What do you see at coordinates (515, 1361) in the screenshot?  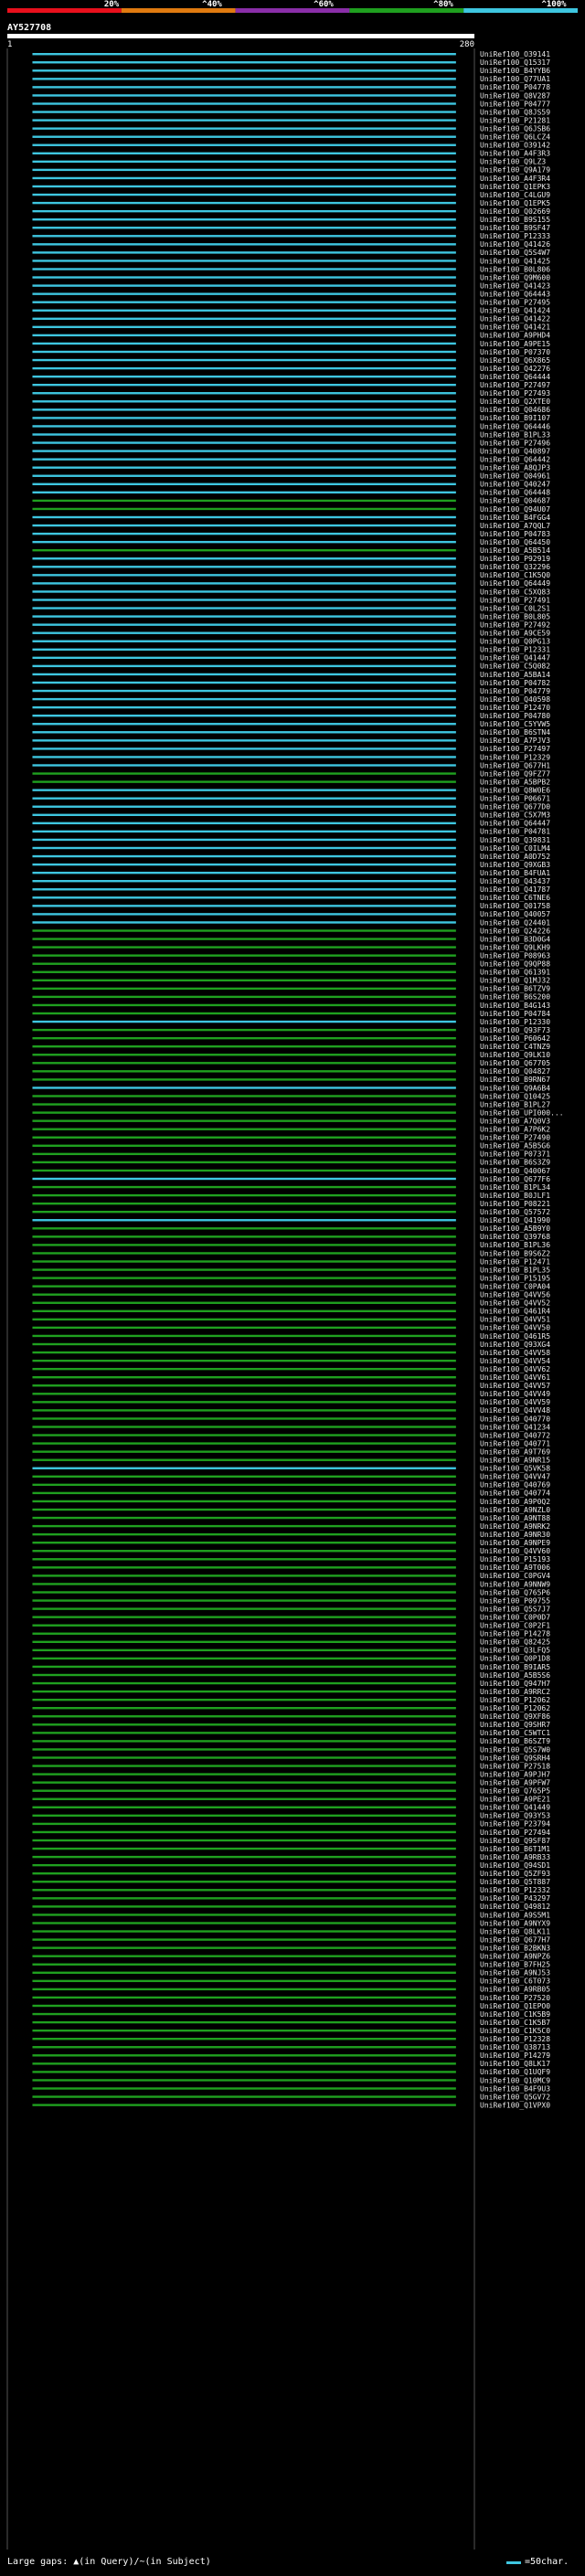 I see `hit-label: UniRef100_Q4VV54` at bounding box center [515, 1361].